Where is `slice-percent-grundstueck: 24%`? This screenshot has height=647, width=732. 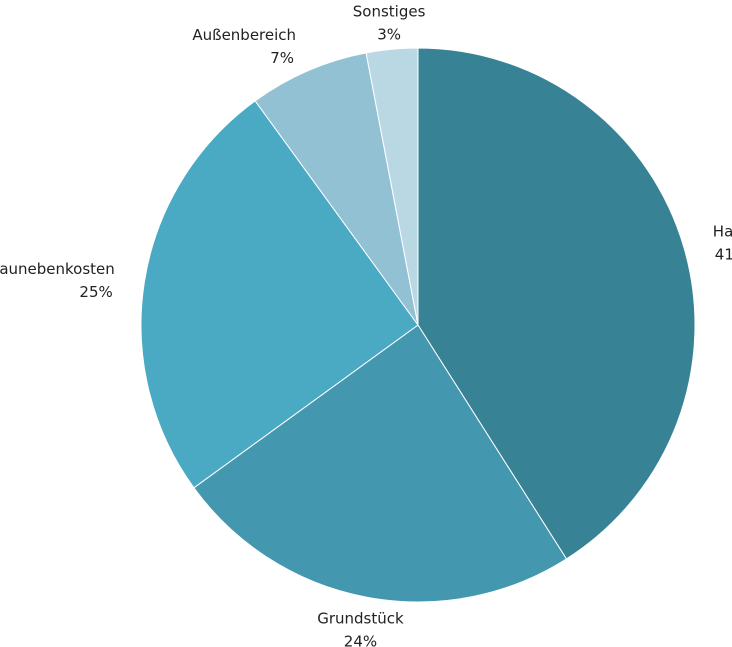
slice-percent-grundstueck: 24% is located at coordinates (360, 640).